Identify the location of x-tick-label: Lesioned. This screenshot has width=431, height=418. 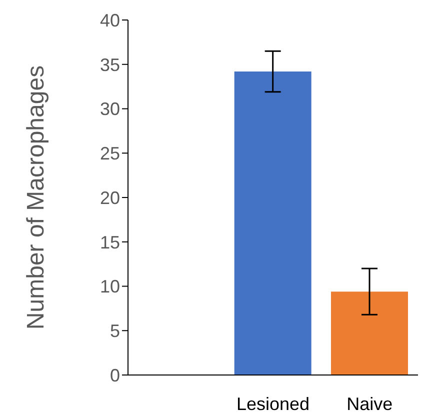
(273, 404).